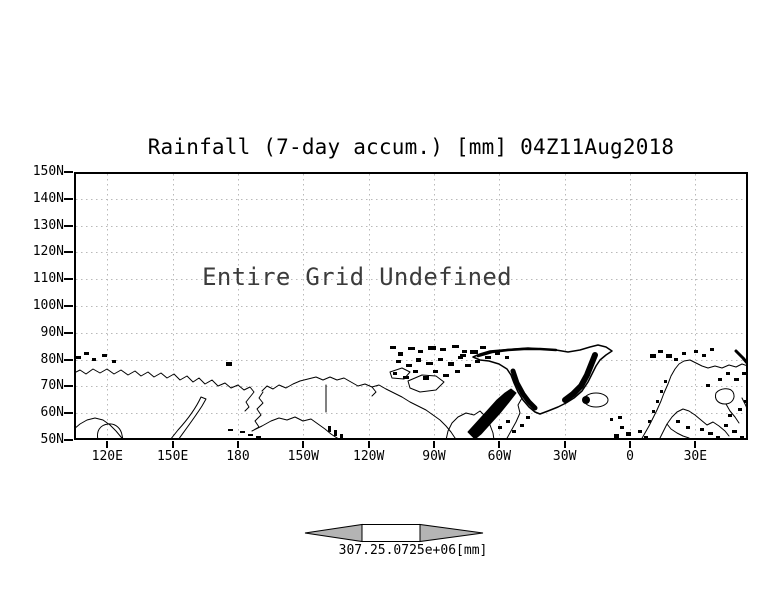 This screenshot has width=784, height=612. I want to click on colorbar-right-arrow, so click(451, 533).